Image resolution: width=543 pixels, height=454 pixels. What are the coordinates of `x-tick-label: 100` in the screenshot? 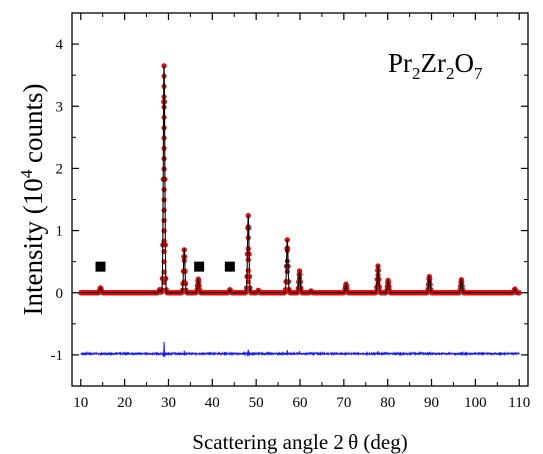 It's located at (475, 403).